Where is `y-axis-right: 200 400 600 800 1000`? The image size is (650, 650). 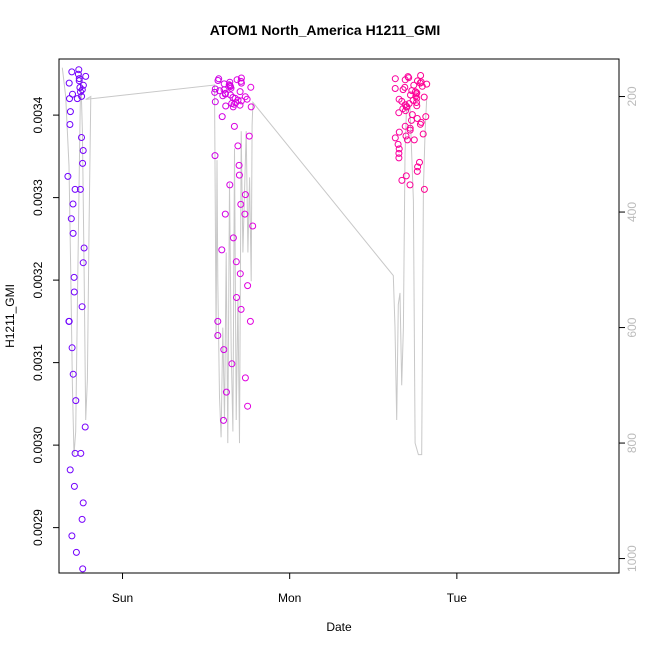
y-axis-right: 200 400 600 800 1000 is located at coordinates (629, 329).